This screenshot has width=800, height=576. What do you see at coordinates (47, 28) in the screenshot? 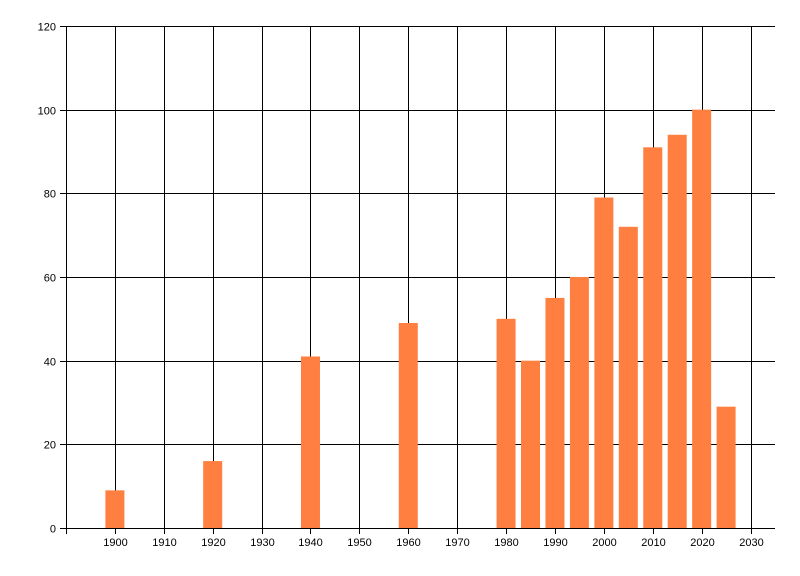
I see `y-tick-label: 120` at bounding box center [47, 28].